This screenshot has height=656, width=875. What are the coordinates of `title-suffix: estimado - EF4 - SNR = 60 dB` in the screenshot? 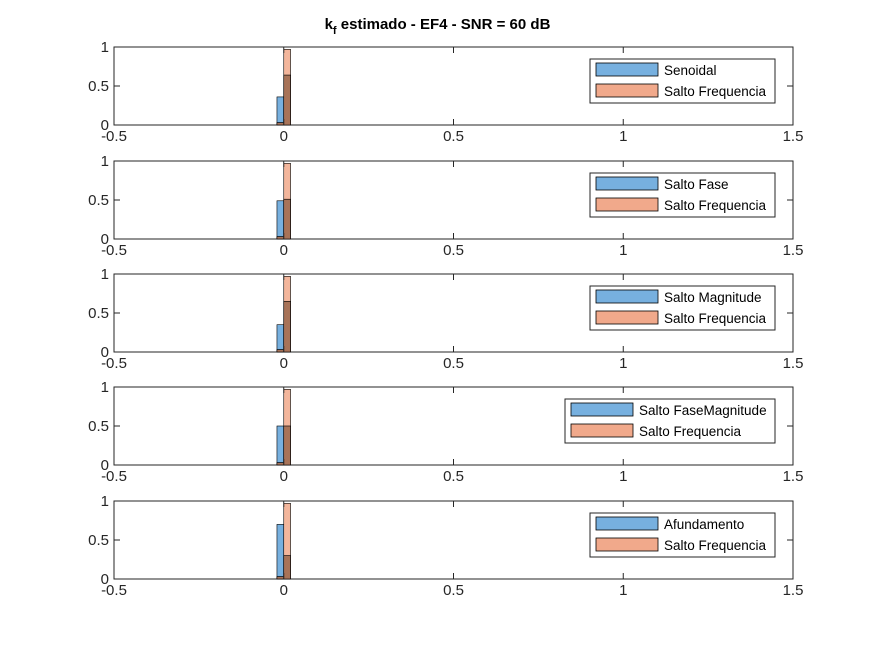 It's located at (443, 24).